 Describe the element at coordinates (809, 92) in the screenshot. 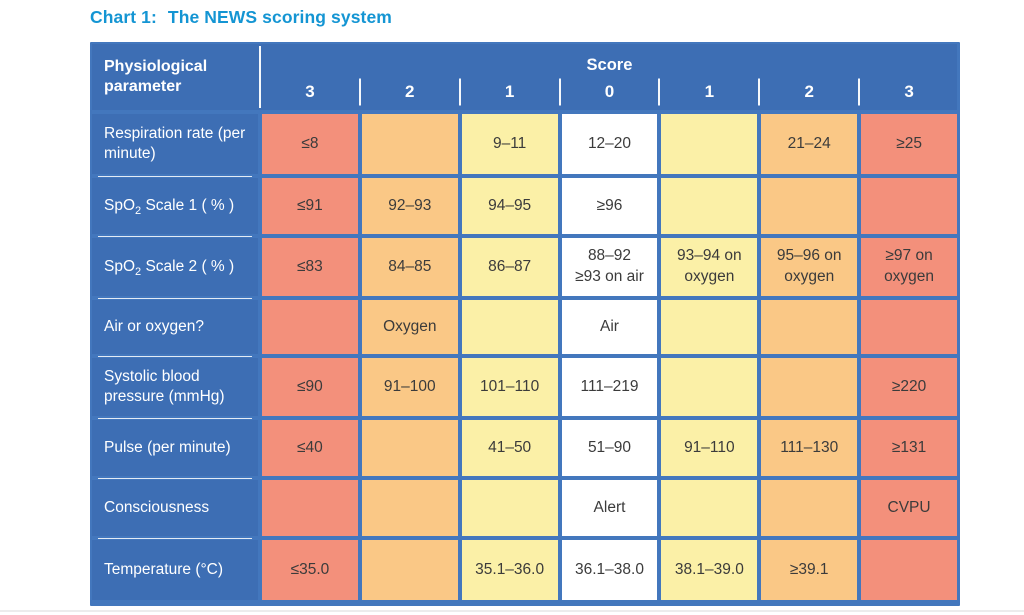

I see `score-col-2-right: 2` at that location.